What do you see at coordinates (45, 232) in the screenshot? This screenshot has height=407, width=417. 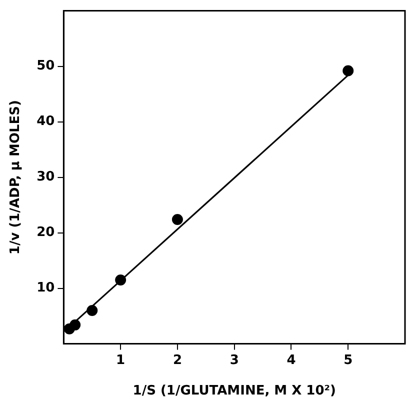 I see `y-tick-label: 20` at bounding box center [45, 232].